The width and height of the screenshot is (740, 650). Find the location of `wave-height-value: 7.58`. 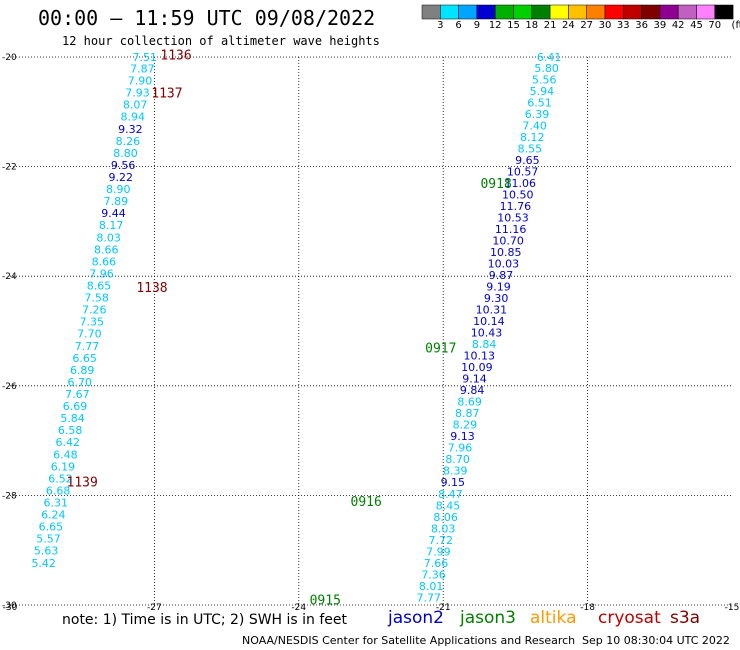

wave-height-value: 7.58 is located at coordinates (96, 298).